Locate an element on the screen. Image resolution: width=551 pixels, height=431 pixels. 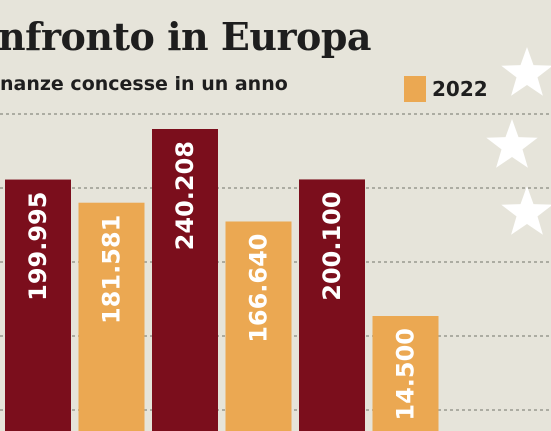
bar-label-1: 181.581 is located at coordinates (112, 269).